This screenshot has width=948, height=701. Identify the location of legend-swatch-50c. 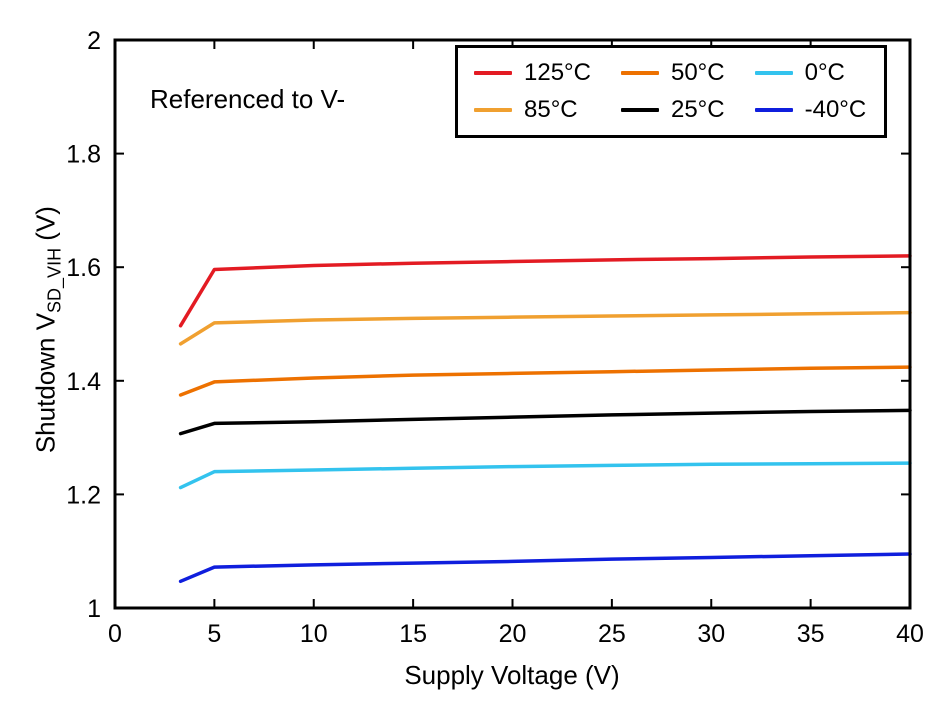
(639, 73).